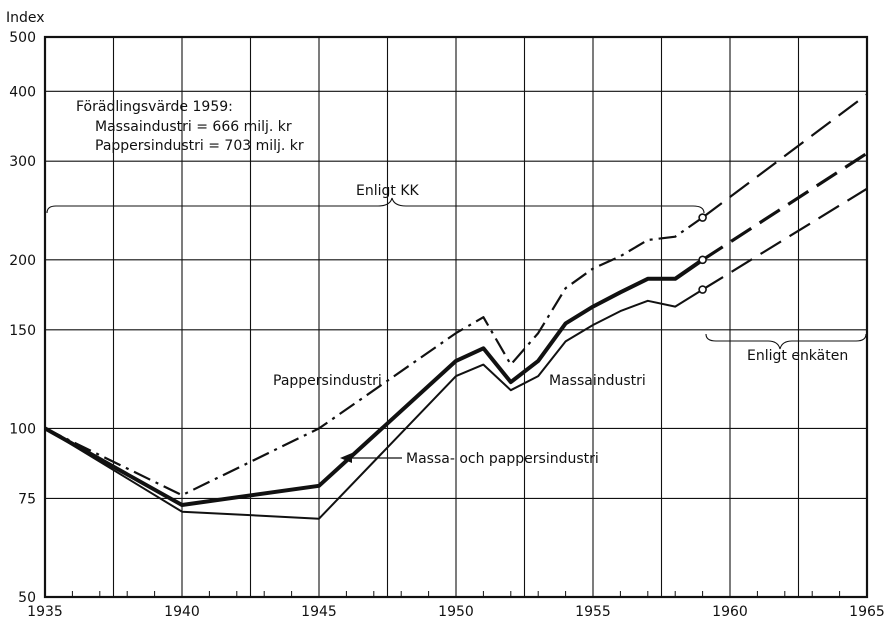  I want to click on x-tick-label: 1950, so click(456, 612).